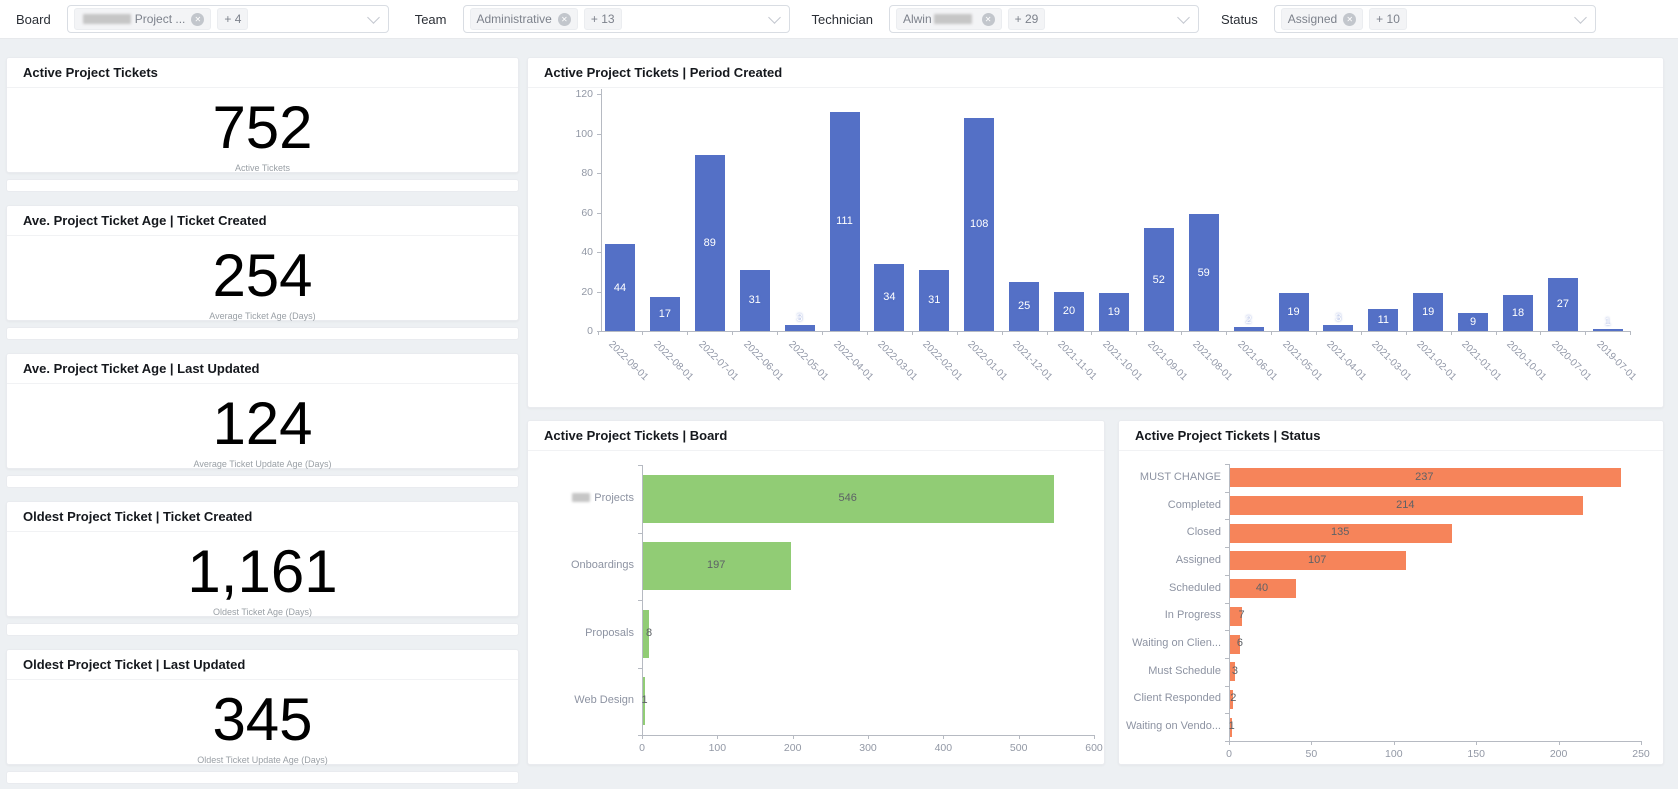 The image size is (1678, 789). What do you see at coordinates (584, 133) in the screenshot?
I see `y-axis-label: 100` at bounding box center [584, 133].